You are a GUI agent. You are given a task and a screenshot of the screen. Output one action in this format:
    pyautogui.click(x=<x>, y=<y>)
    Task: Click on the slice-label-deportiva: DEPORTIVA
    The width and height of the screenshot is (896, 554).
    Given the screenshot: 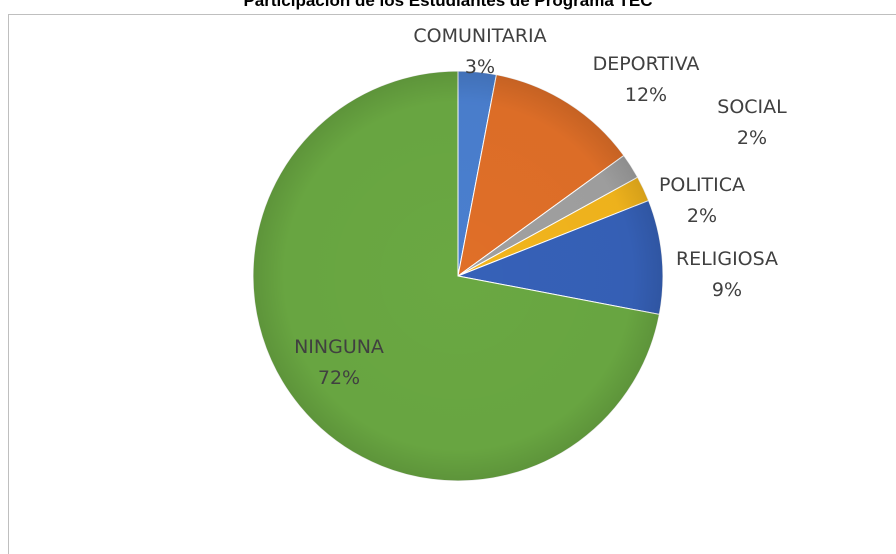 What is the action you would take?
    pyautogui.click(x=646, y=64)
    